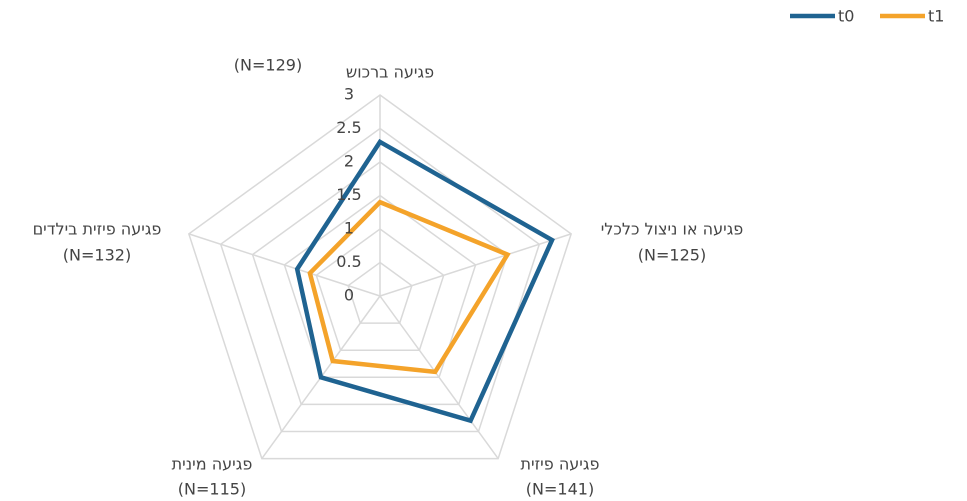 This screenshot has width=967, height=501. Describe the element at coordinates (846, 16) in the screenshot. I see `legend-label: t0` at that location.